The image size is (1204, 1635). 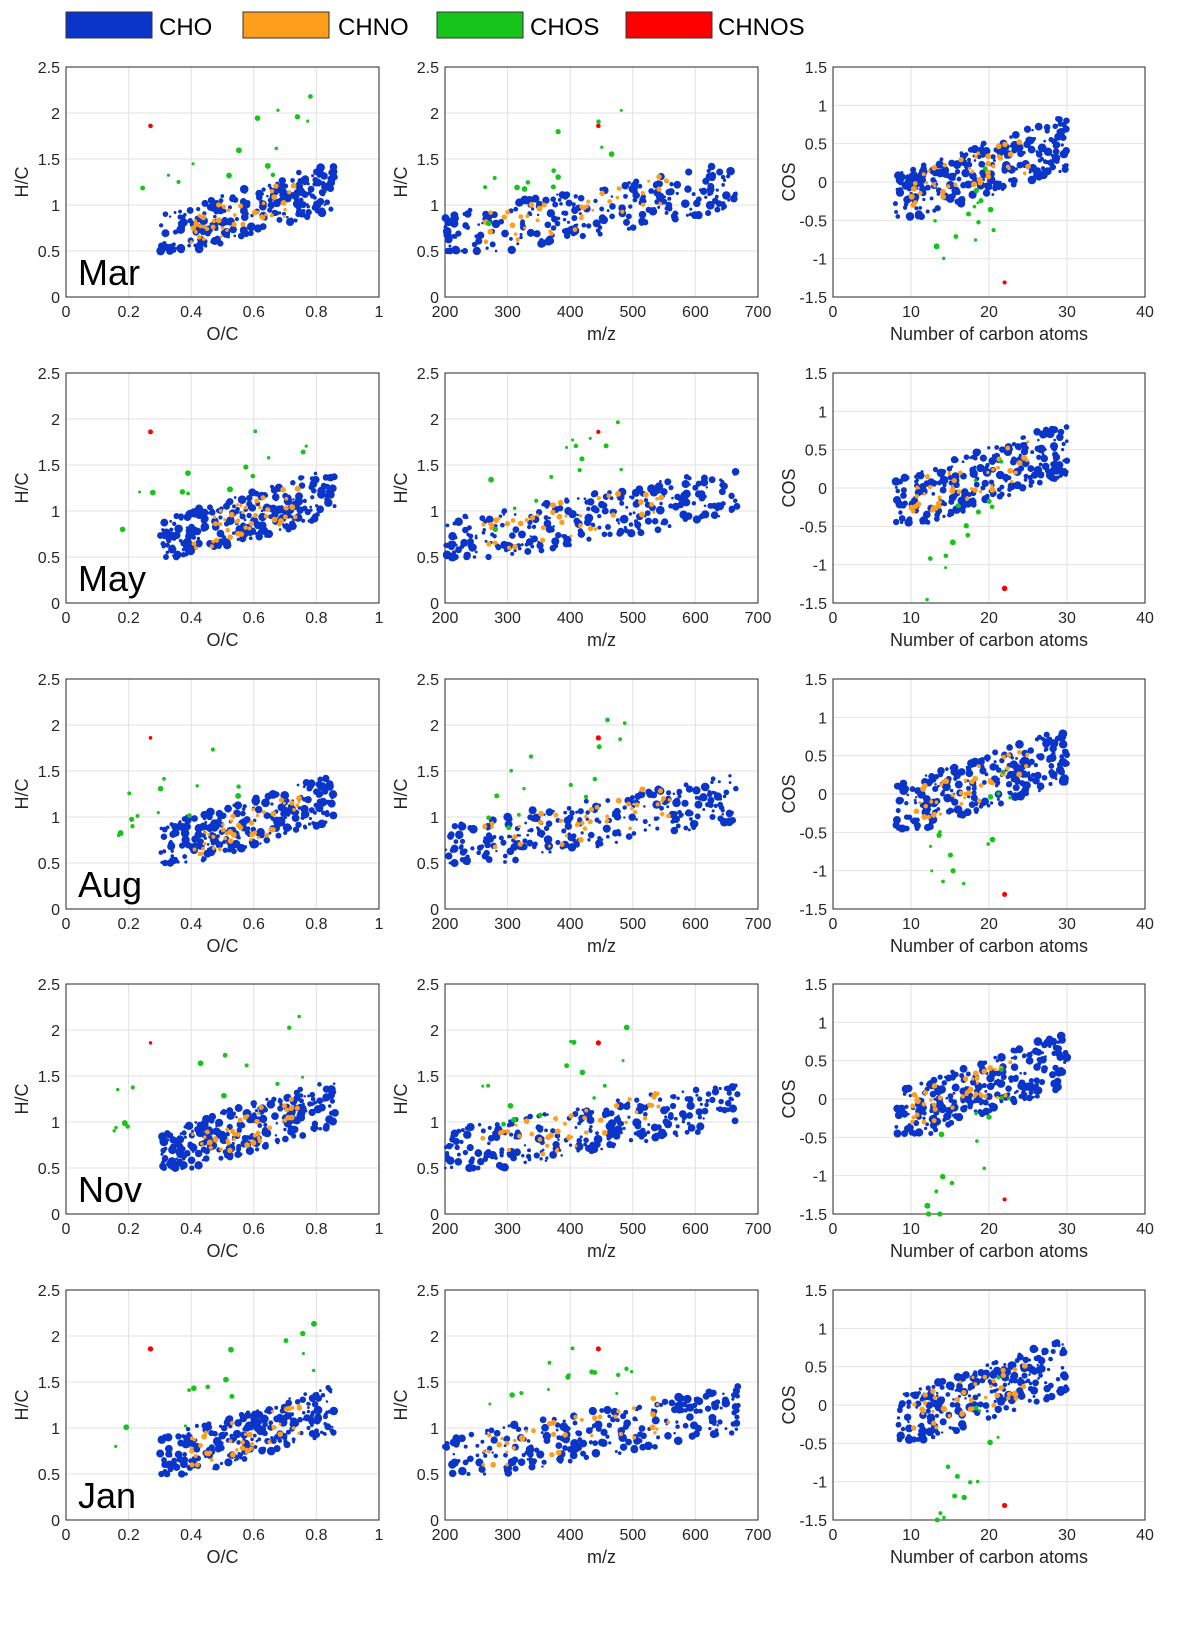 What do you see at coordinates (789, 1098) in the screenshot?
I see `y-axis-label: COS` at bounding box center [789, 1098].